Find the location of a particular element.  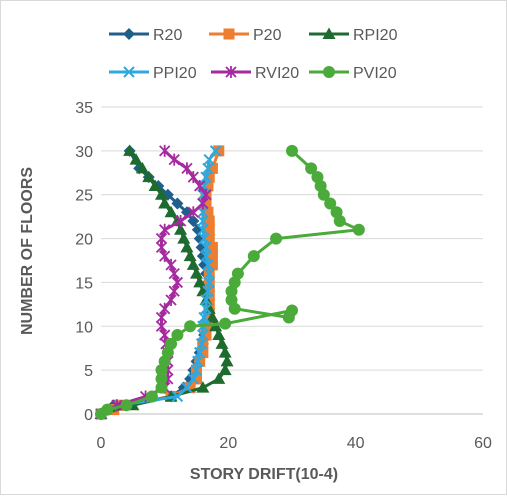

legend-label: PPI20 is located at coordinates (175, 73).